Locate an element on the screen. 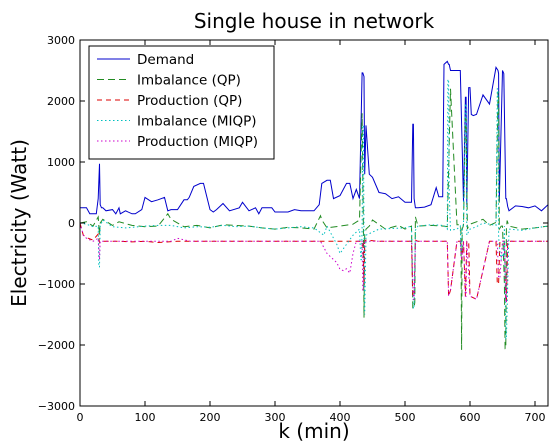 This screenshot has height=441, width=551. y-tick-label: 3000 is located at coordinates (61, 40).